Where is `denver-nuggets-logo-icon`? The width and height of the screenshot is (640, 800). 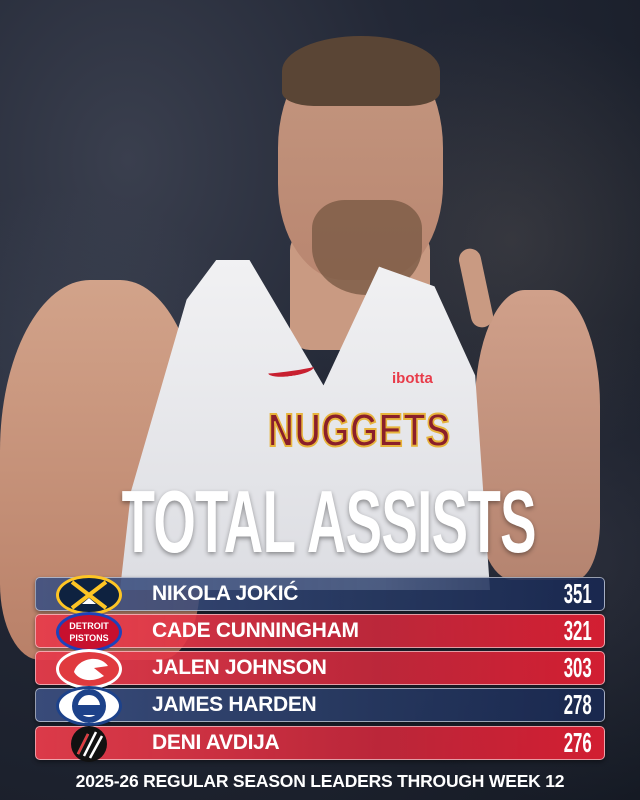
denver-nuggets-logo-icon is located at coordinates (89, 595).